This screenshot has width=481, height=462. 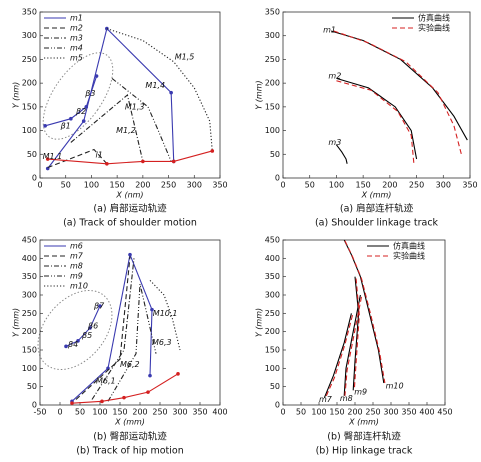 I want to click on x-tick-label: 450, so click(x=444, y=412).